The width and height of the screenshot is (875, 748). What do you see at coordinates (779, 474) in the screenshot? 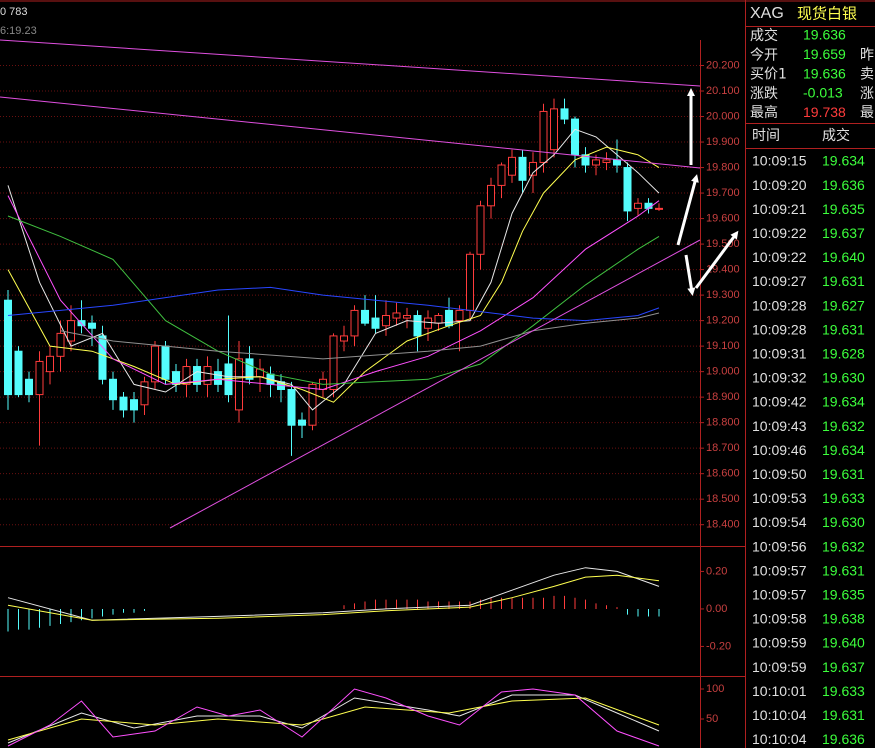
I see `trade-time: 10:09:50` at bounding box center [779, 474].